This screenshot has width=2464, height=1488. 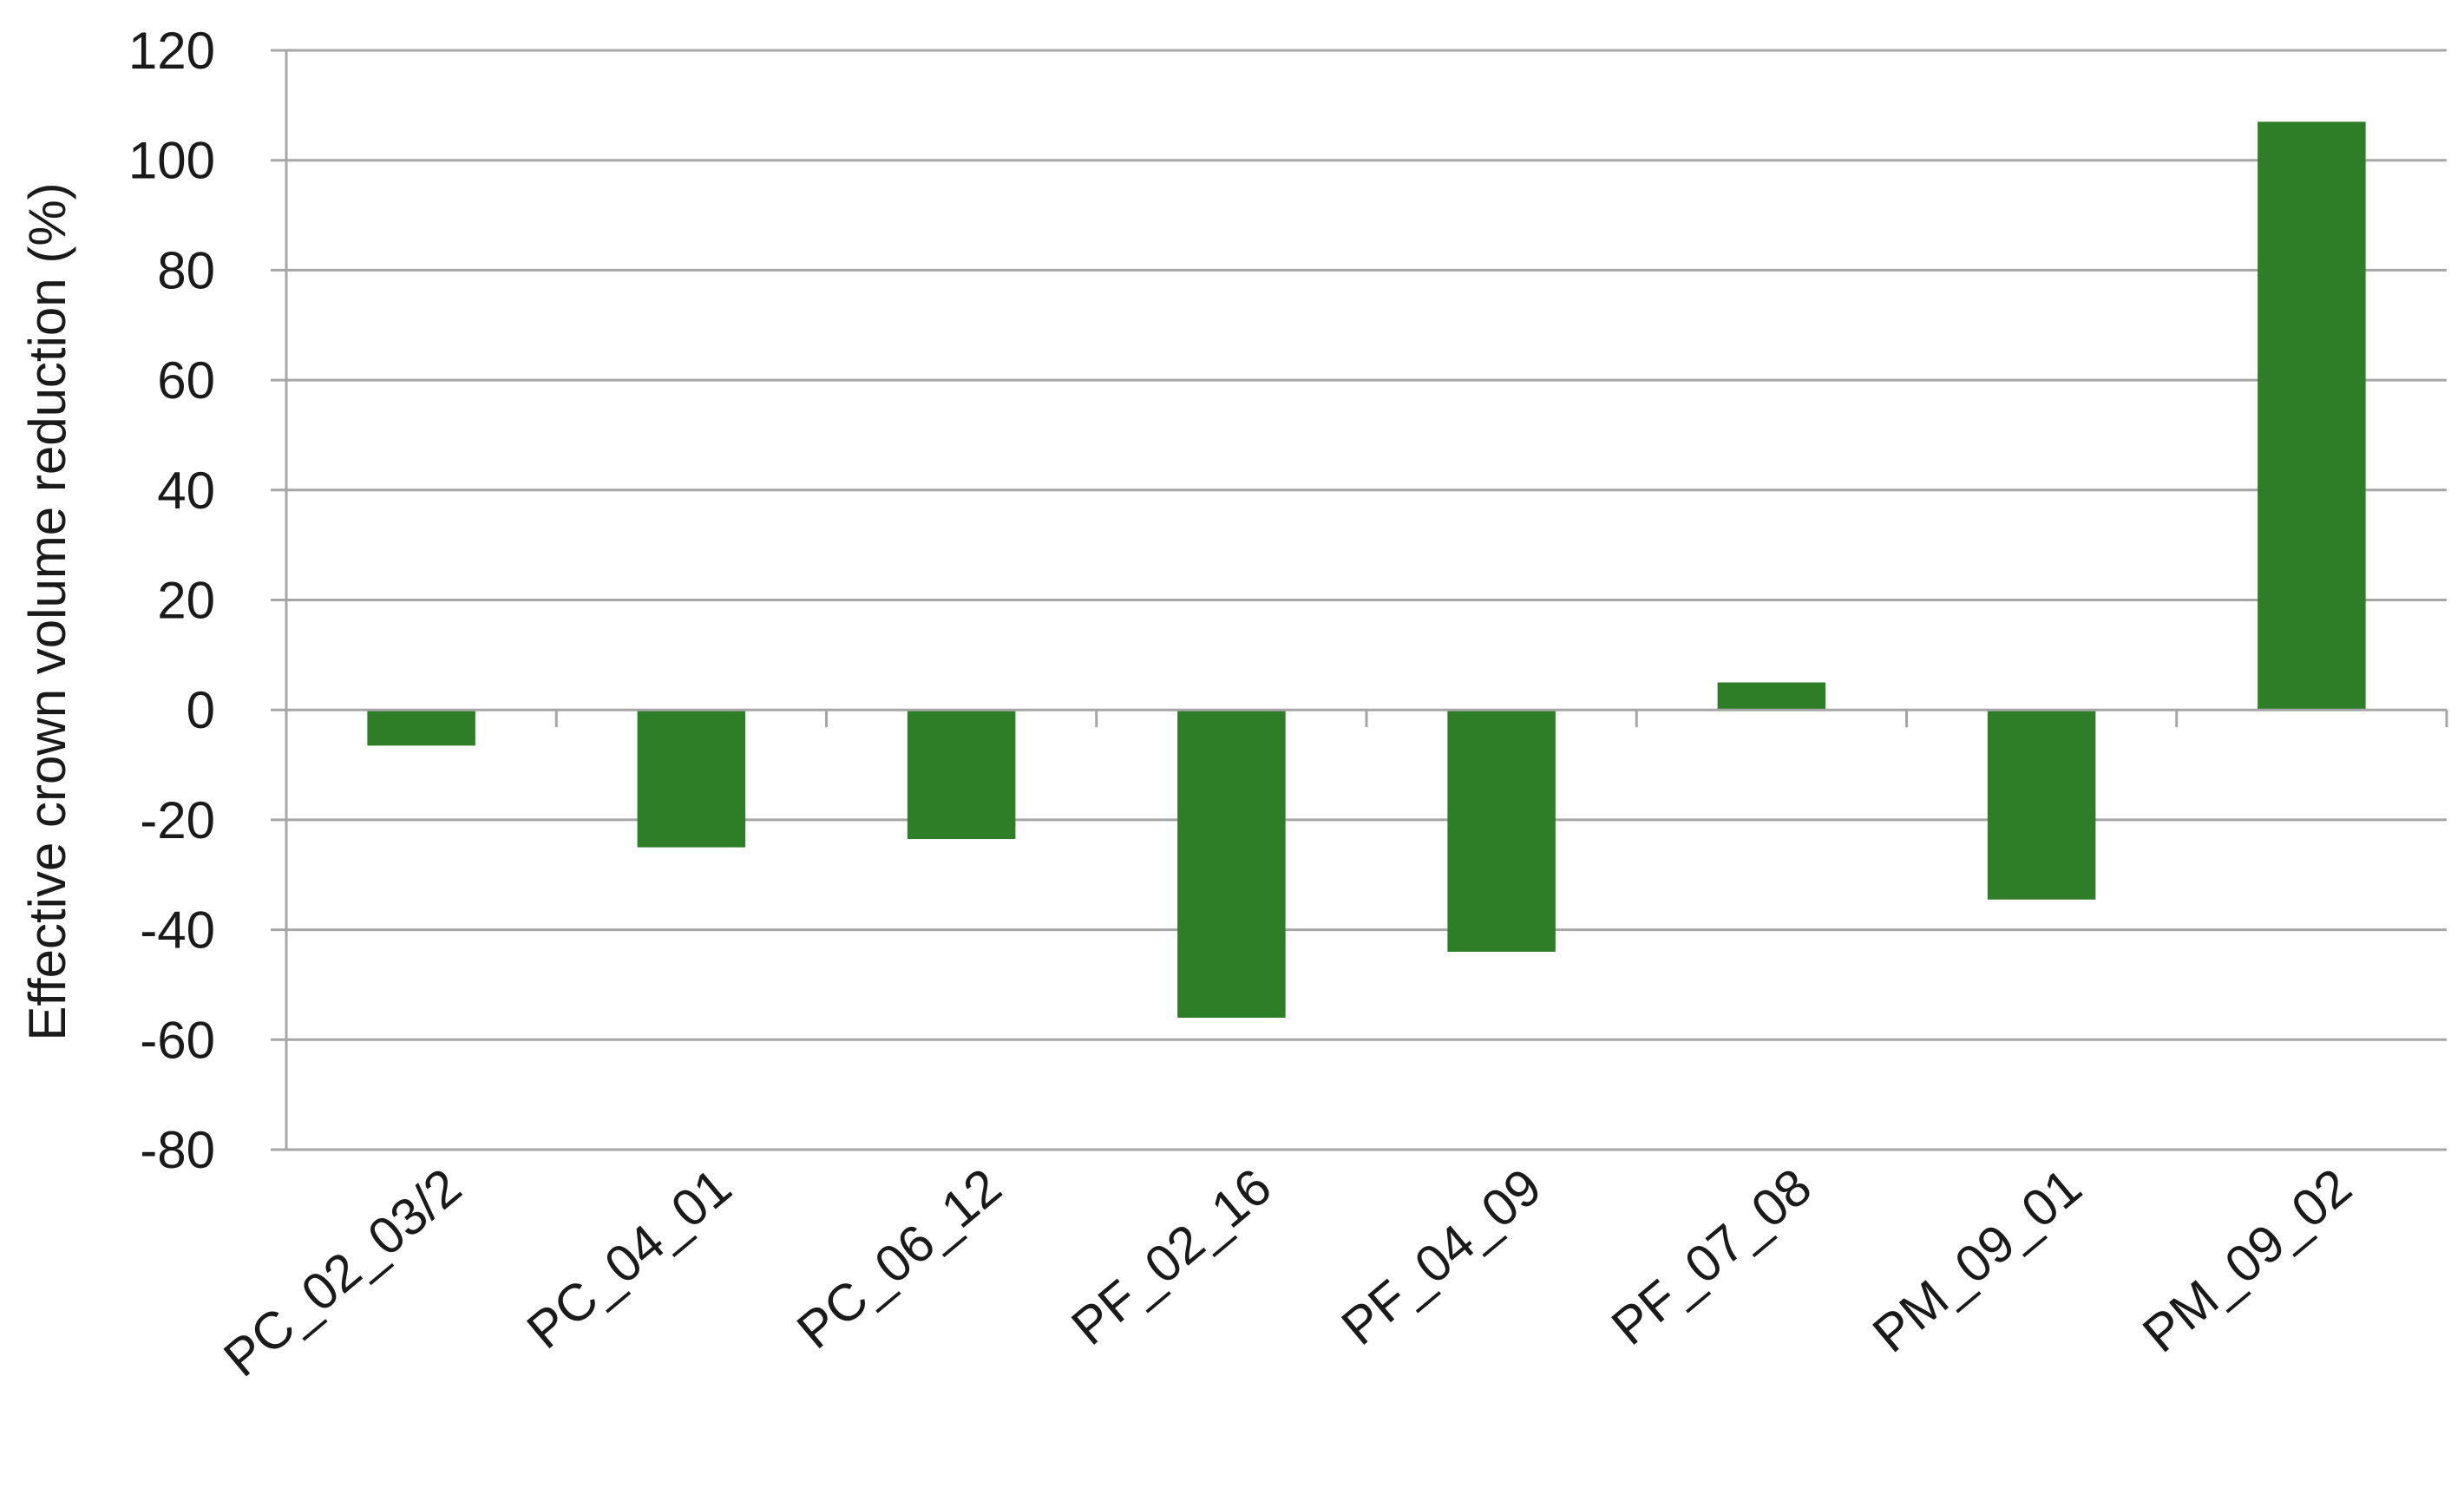 What do you see at coordinates (47, 611) in the screenshot?
I see `y-axis-label: Effective crown volume reduction (%)` at bounding box center [47, 611].